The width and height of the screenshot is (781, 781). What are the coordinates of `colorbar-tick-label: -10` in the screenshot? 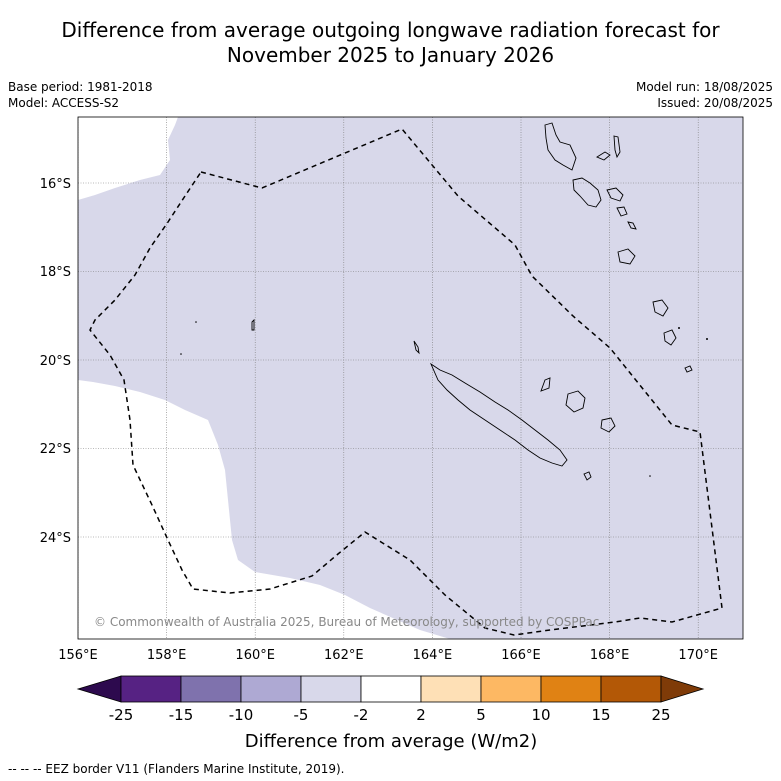 It's located at (241, 715).